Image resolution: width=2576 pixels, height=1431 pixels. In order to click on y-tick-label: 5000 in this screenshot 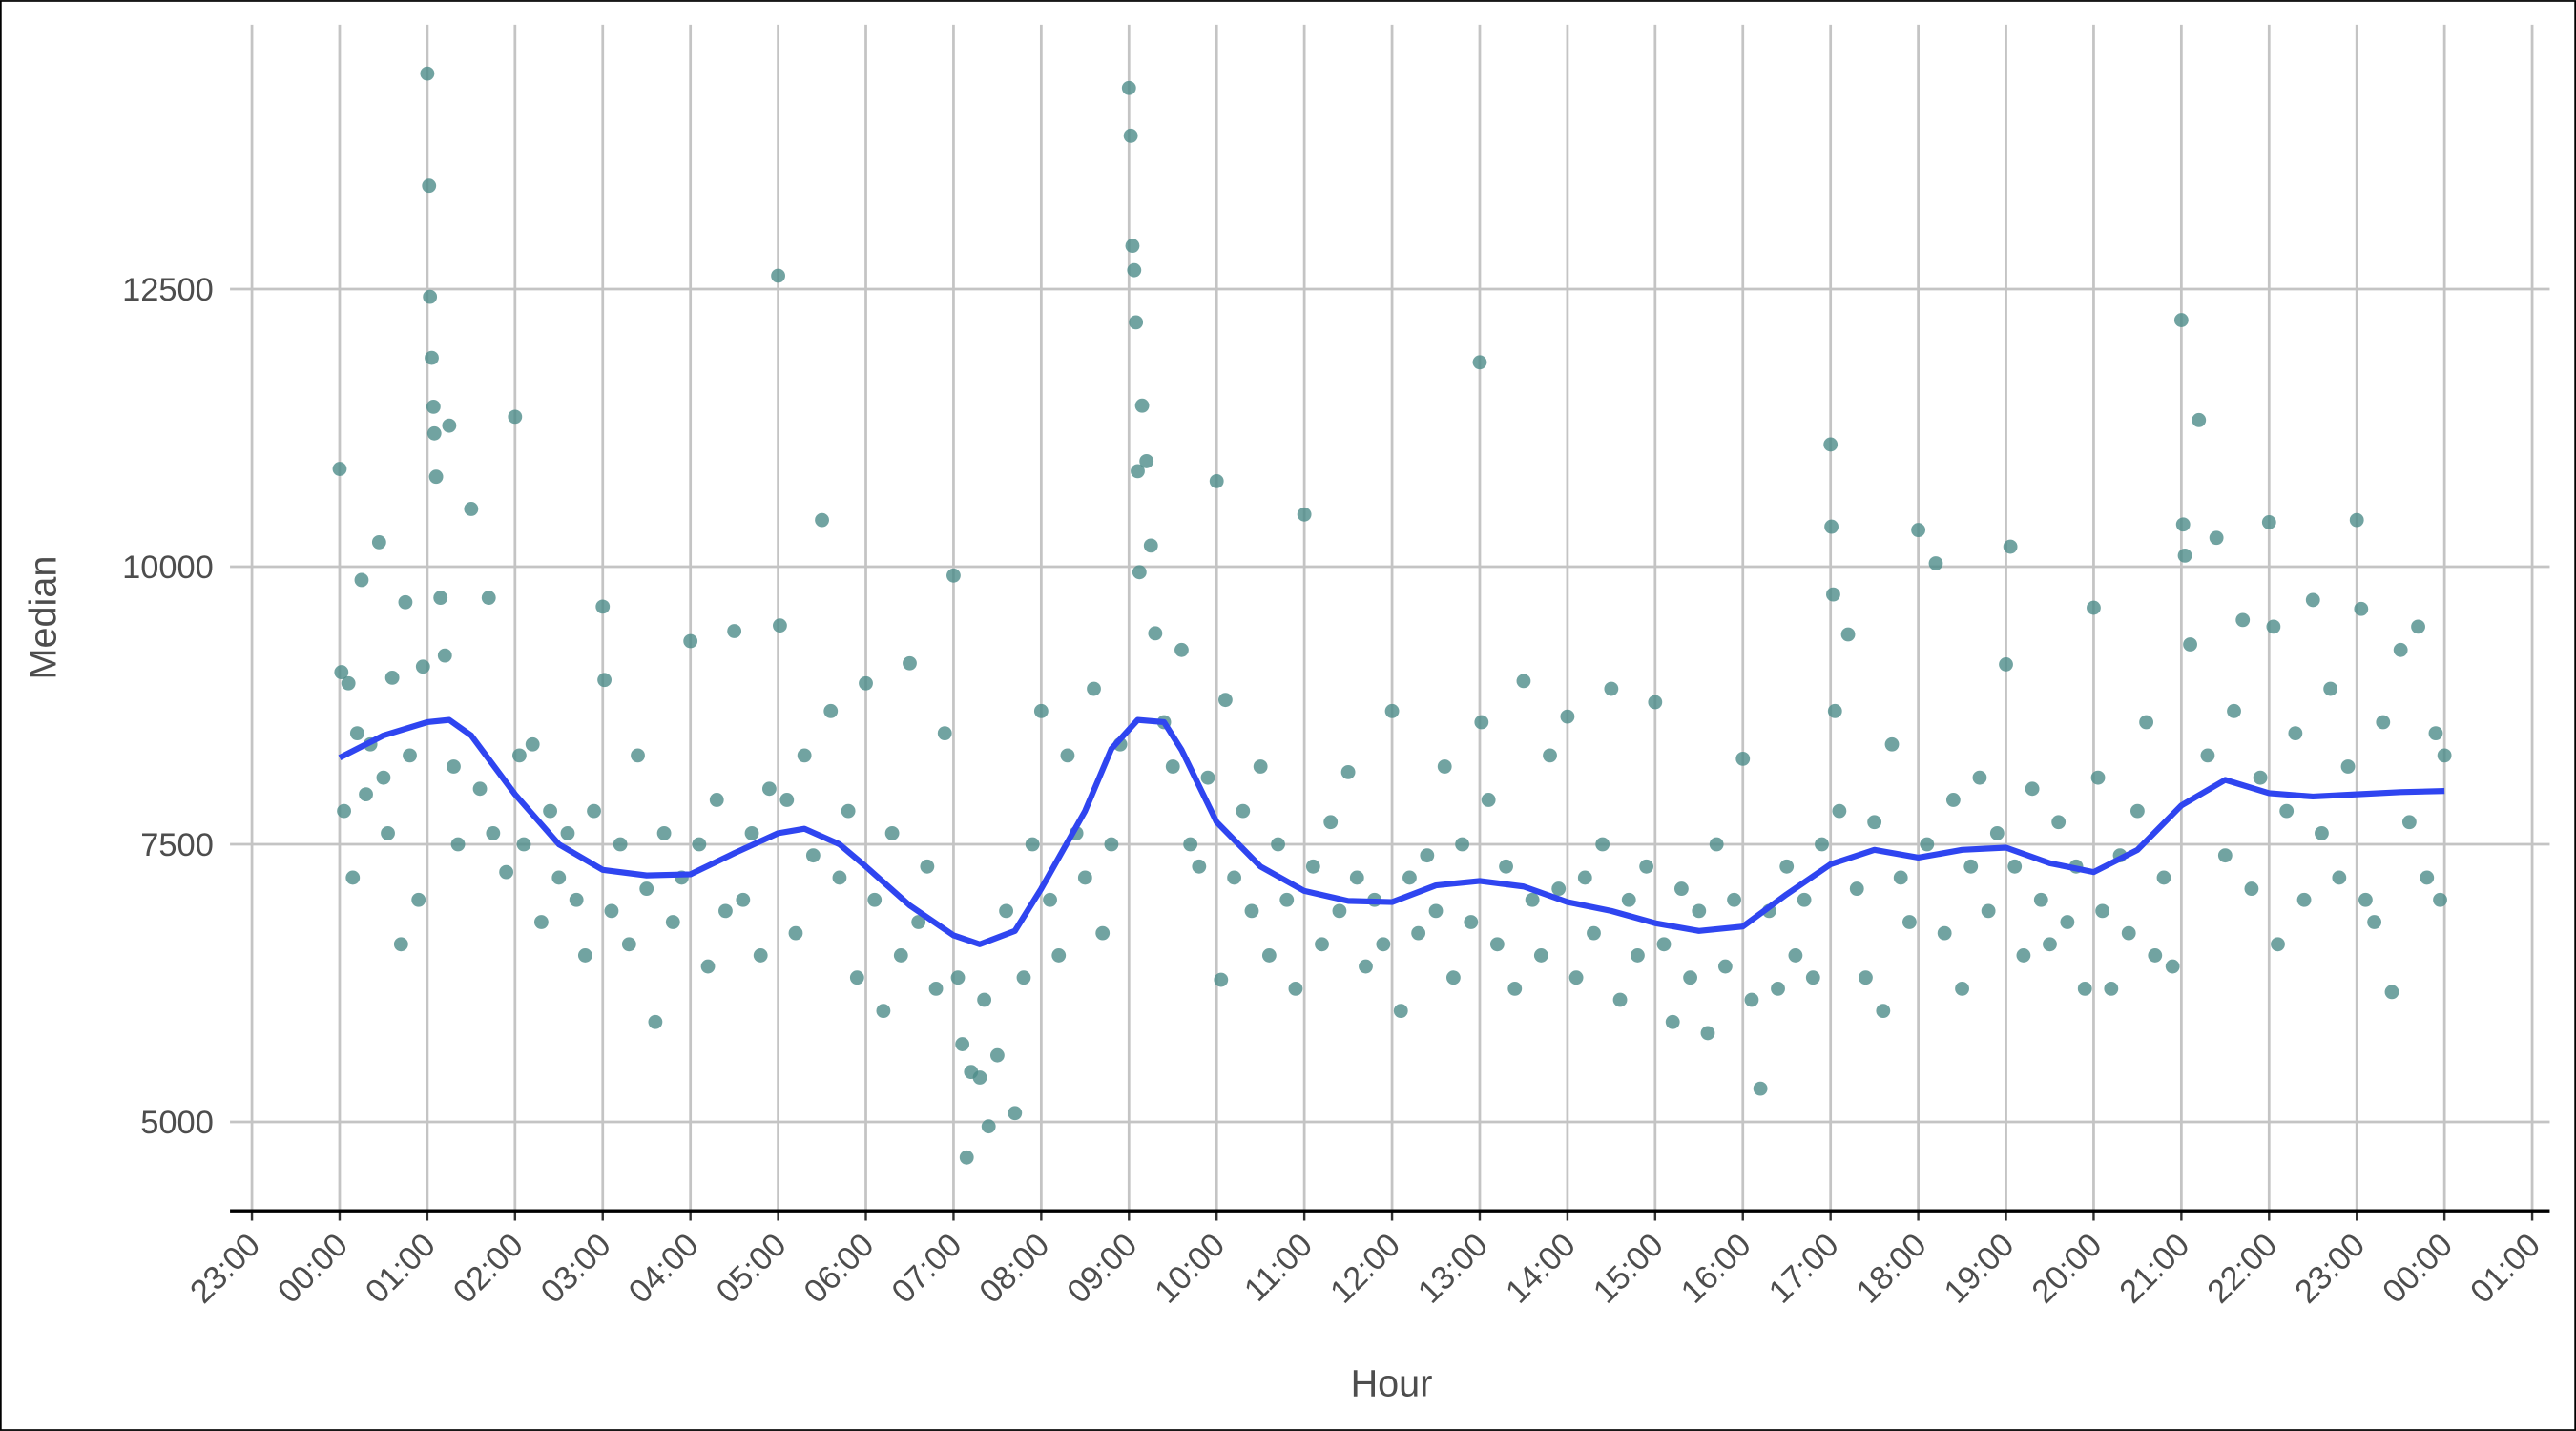, I will do `click(177, 1123)`.